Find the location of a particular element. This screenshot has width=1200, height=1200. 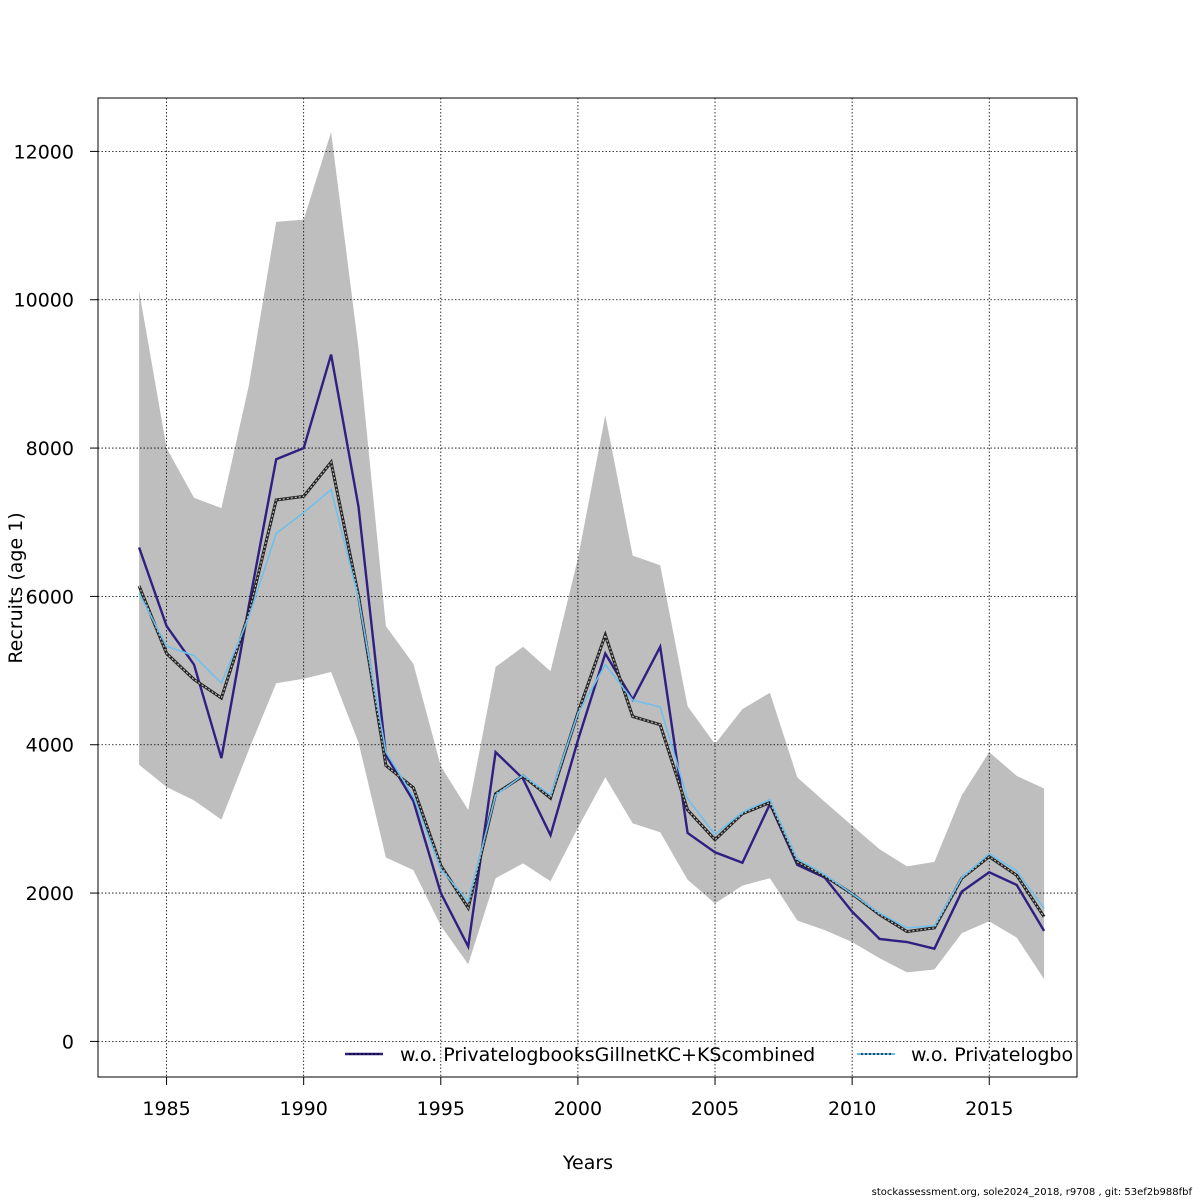

y-axis-title: Recruits (age 1) is located at coordinates (16, 587).